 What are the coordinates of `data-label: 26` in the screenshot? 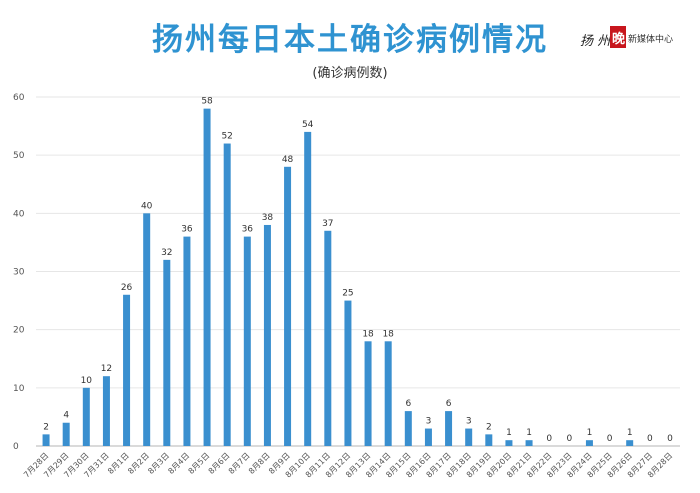 It's located at (127, 288).